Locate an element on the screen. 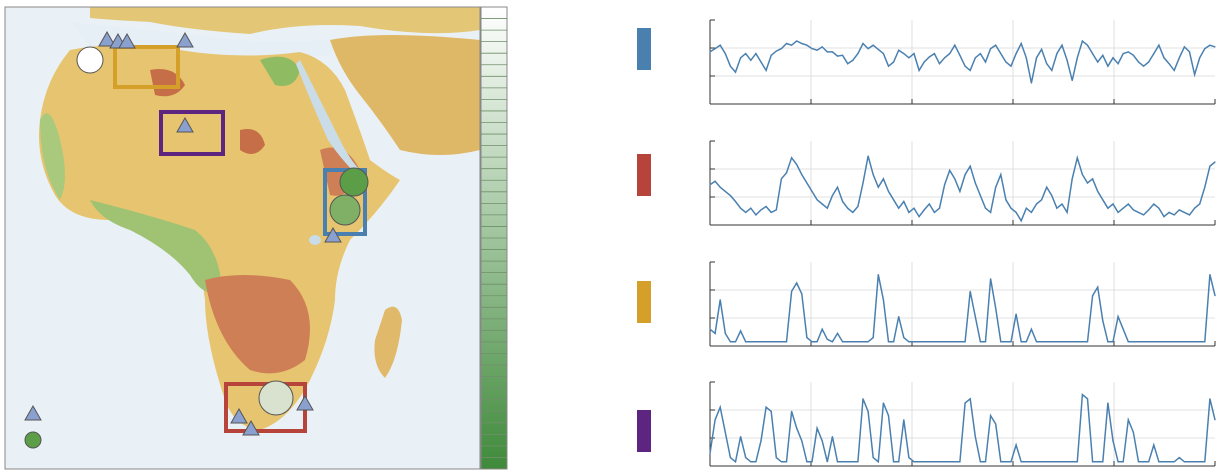 The image size is (1219, 476). red-sea is located at coordinates (328, 117).